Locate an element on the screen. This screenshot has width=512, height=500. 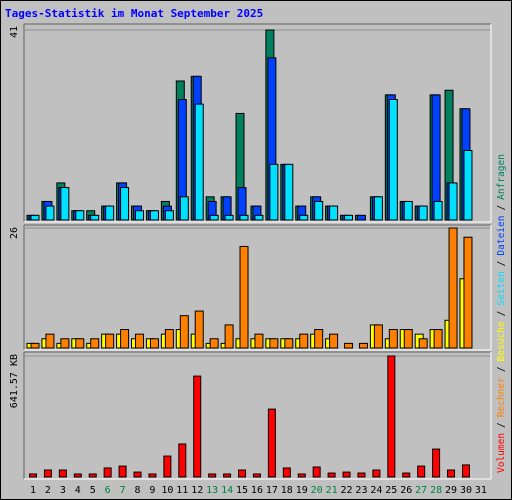
y-tick-label: 26 is located at coordinates (14, 233).